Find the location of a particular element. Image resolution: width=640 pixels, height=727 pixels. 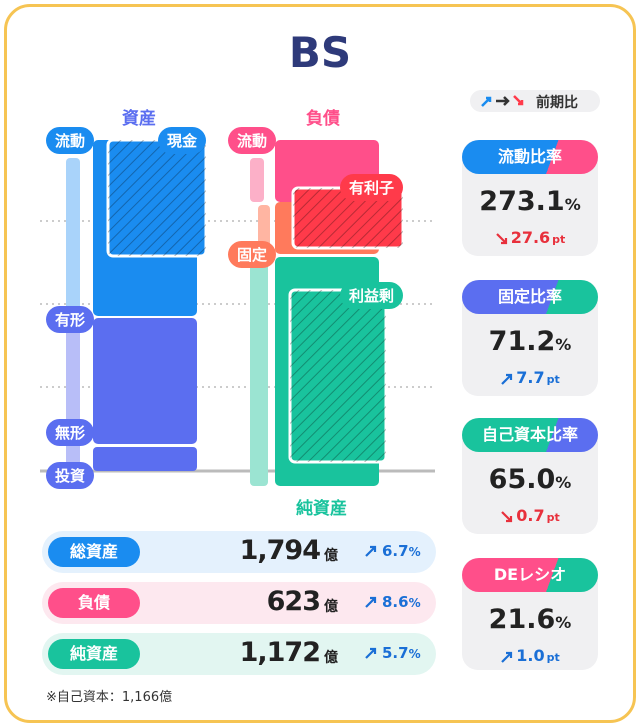

ratio-value: 273.1% is located at coordinates (530, 201).